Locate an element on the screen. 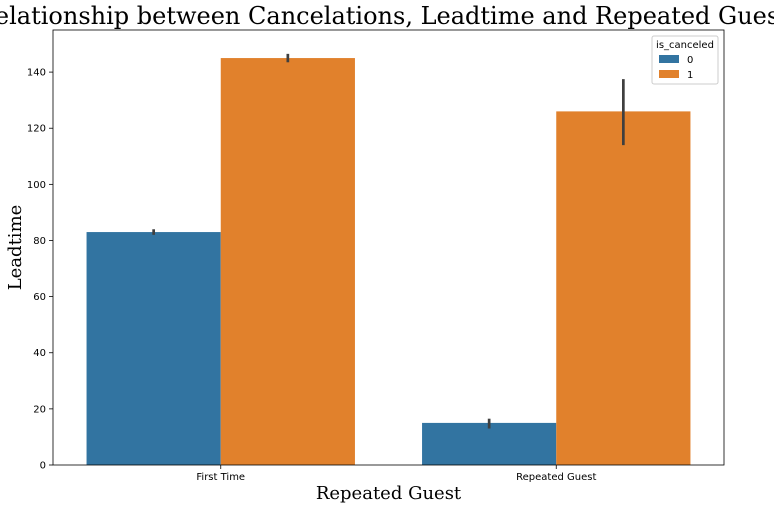  y-tick-label: 100 is located at coordinates (36, 185).